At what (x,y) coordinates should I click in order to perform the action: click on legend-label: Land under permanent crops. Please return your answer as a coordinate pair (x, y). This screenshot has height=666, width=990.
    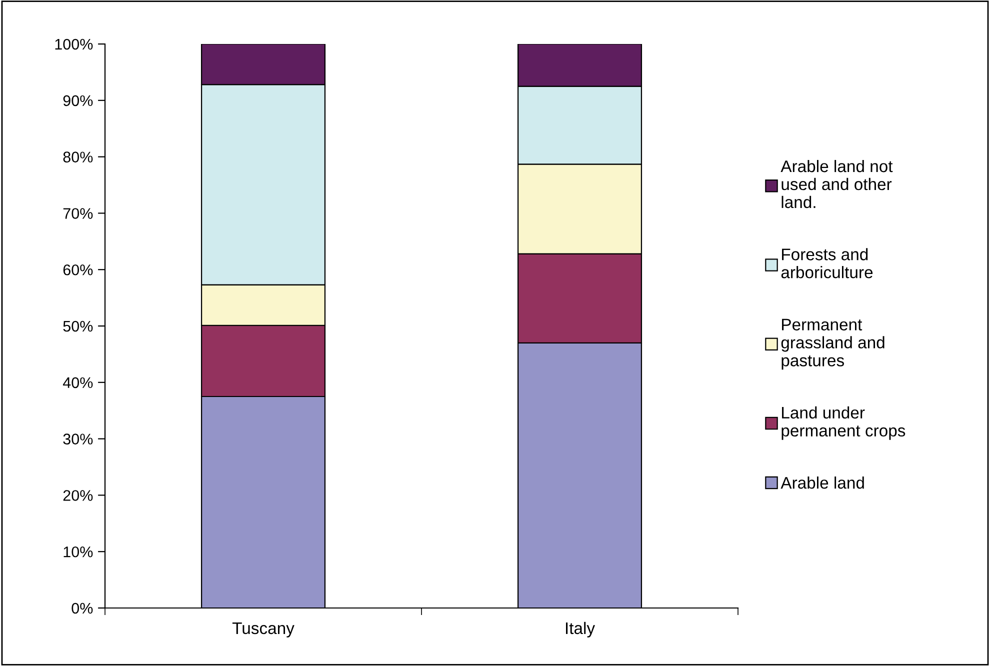
    Looking at the image, I should click on (844, 423).